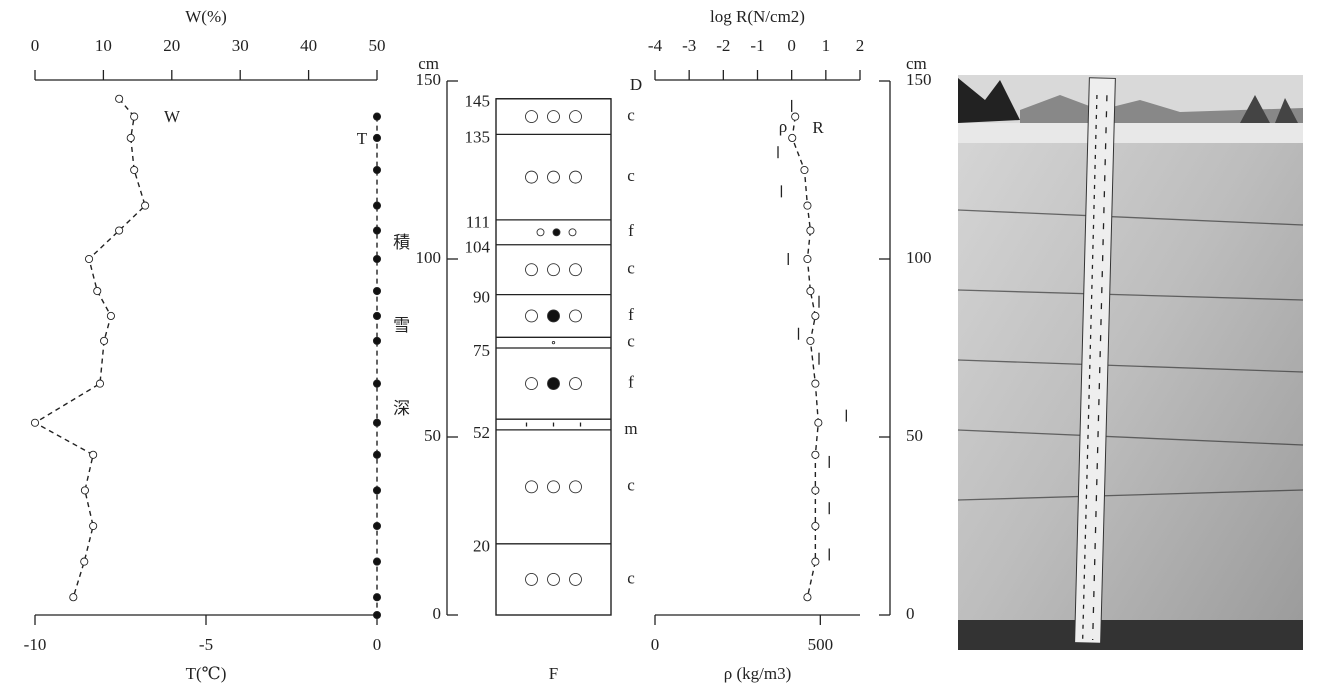  What do you see at coordinates (481, 297) in the screenshot?
I see `boundary-label: 90` at bounding box center [481, 297].